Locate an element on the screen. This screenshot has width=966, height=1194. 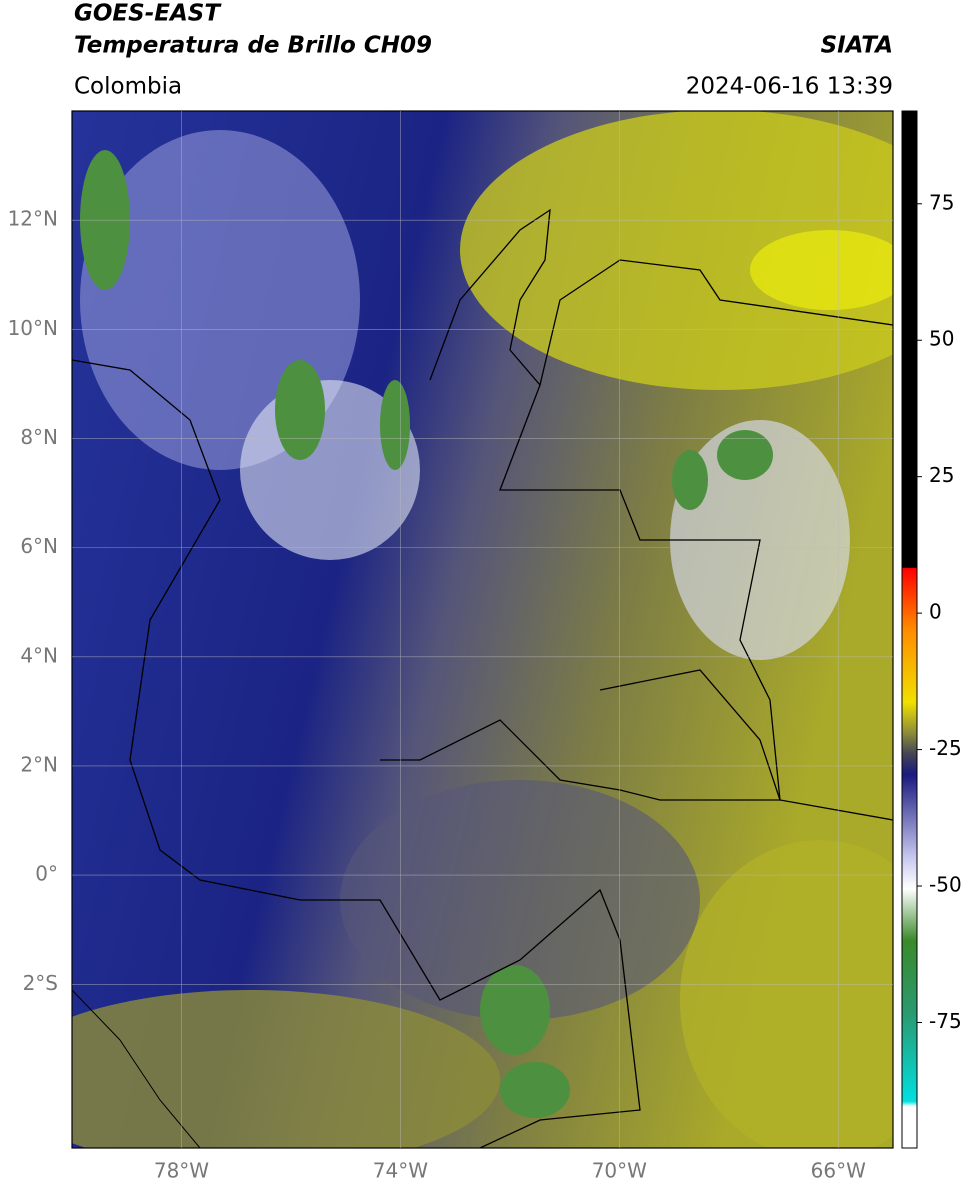
subtitle: Temperatura de Brillo CH09 is located at coordinates (253, 46).